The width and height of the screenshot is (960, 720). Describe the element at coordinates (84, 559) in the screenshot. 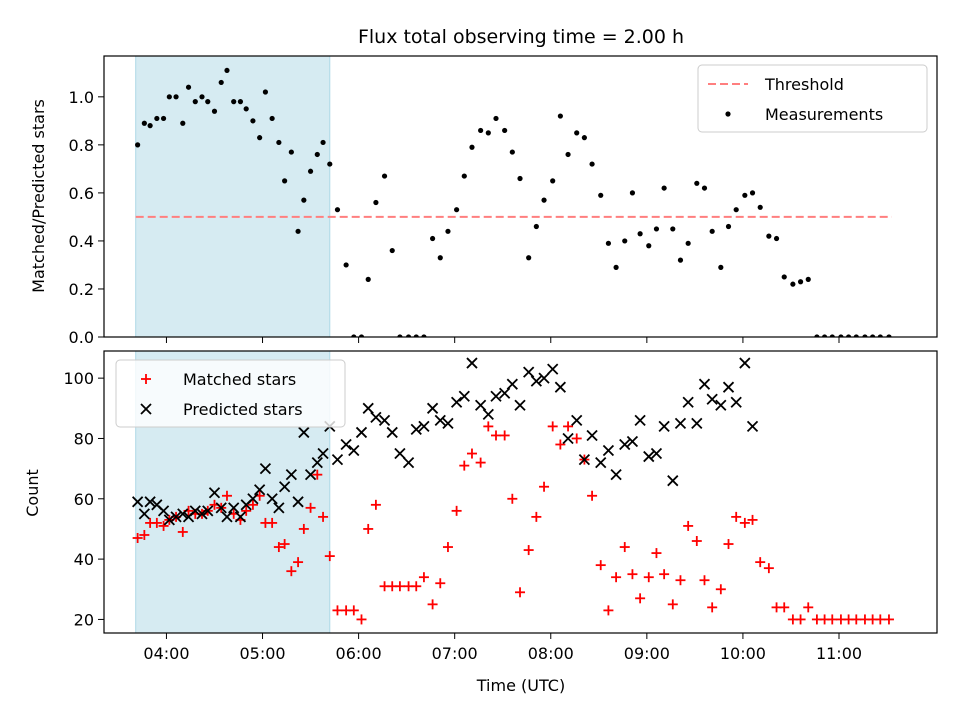

I see `bottom-y-tick-label: 40` at that location.